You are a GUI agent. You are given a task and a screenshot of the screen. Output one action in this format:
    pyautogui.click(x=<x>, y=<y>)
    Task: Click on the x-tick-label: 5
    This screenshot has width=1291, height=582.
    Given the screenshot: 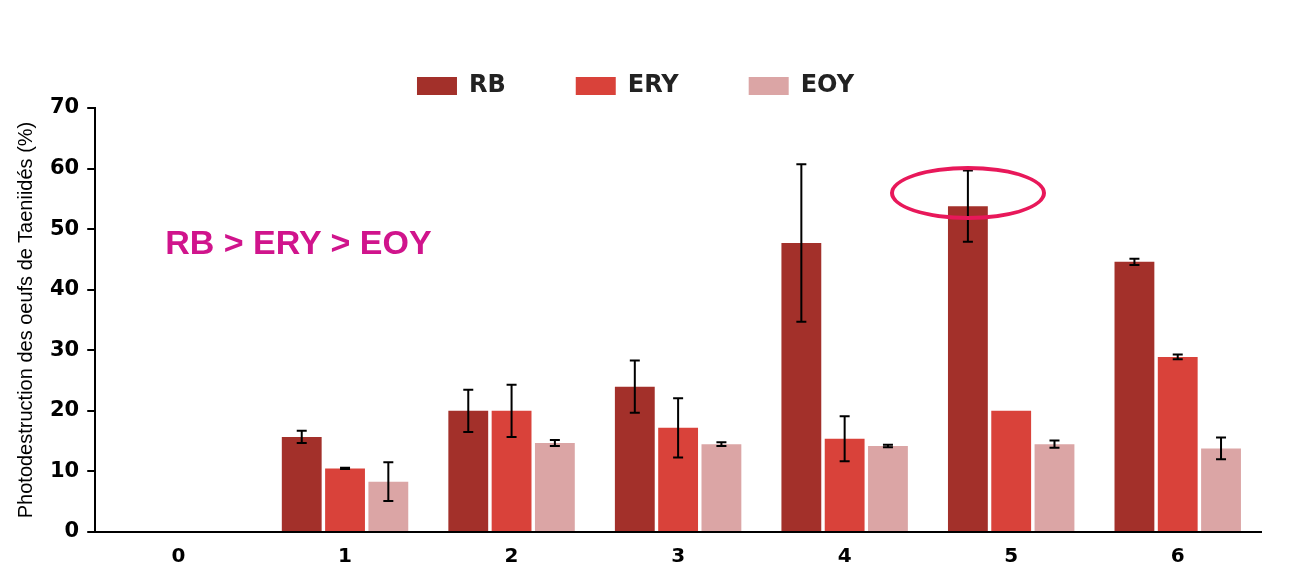 What is the action you would take?
    pyautogui.click(x=1011, y=555)
    